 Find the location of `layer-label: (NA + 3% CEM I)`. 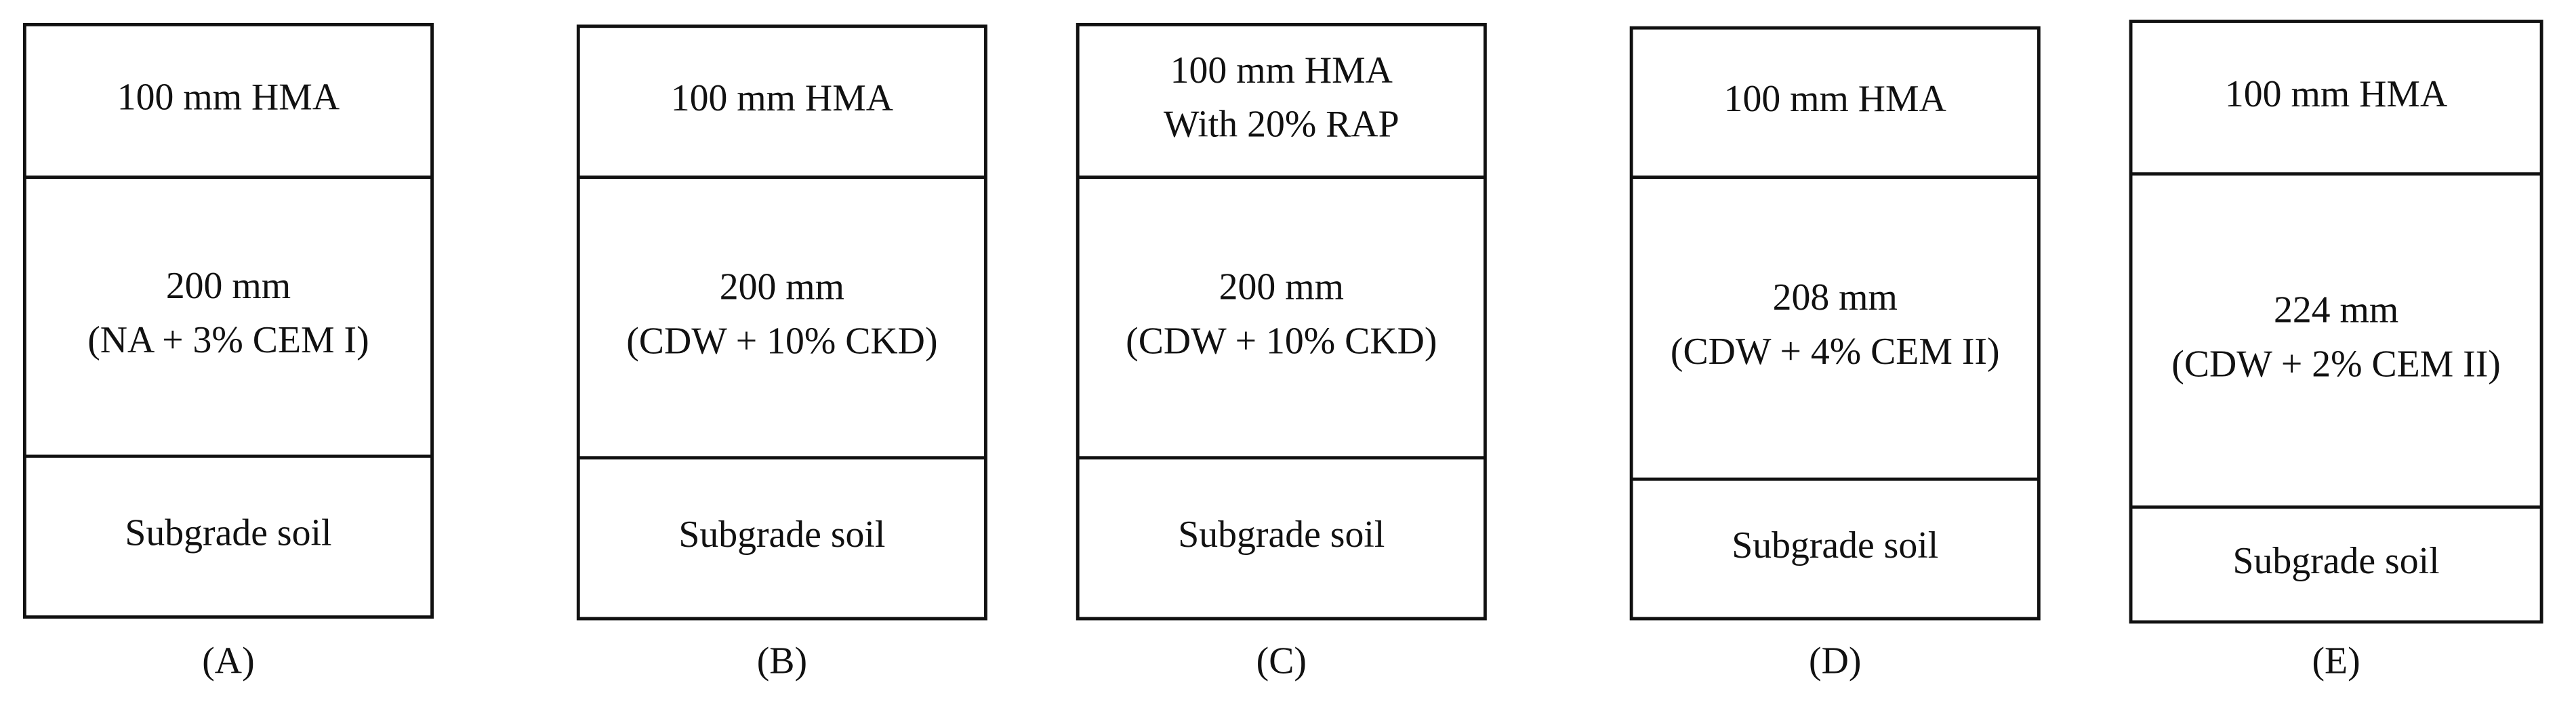

layer-label: (NA + 3% CEM I) is located at coordinates (228, 340).